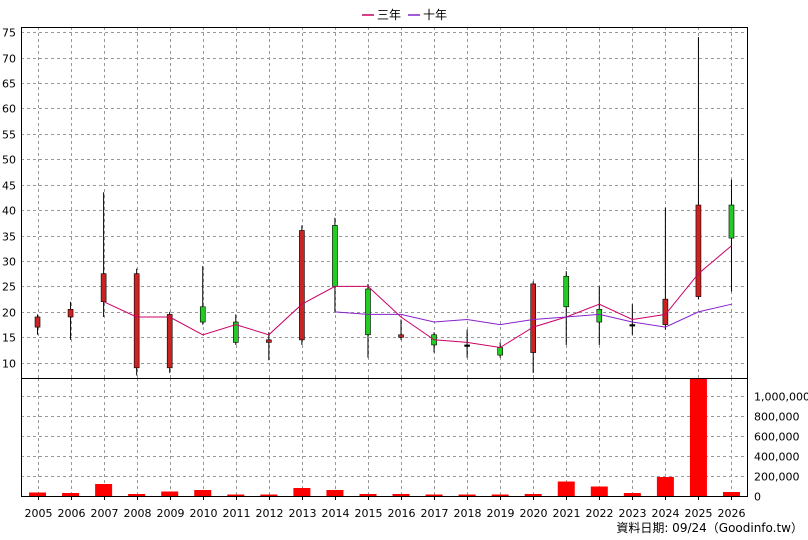  I want to click on price-tick-label: 20, so click(9, 313).